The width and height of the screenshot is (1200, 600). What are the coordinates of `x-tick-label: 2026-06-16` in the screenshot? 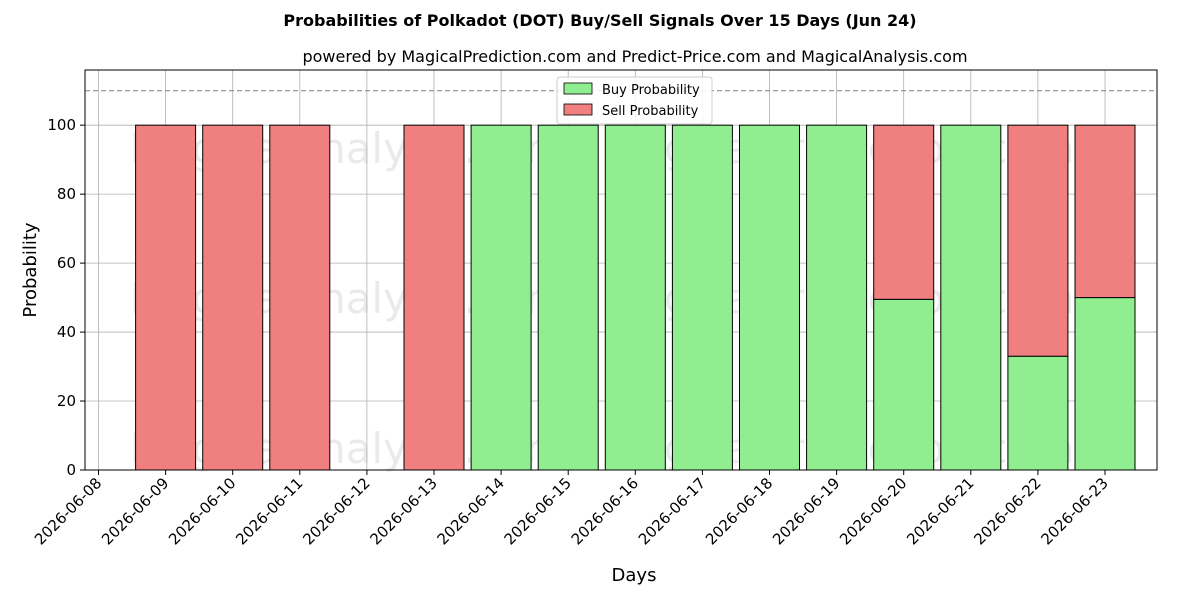 It's located at (605, 511).